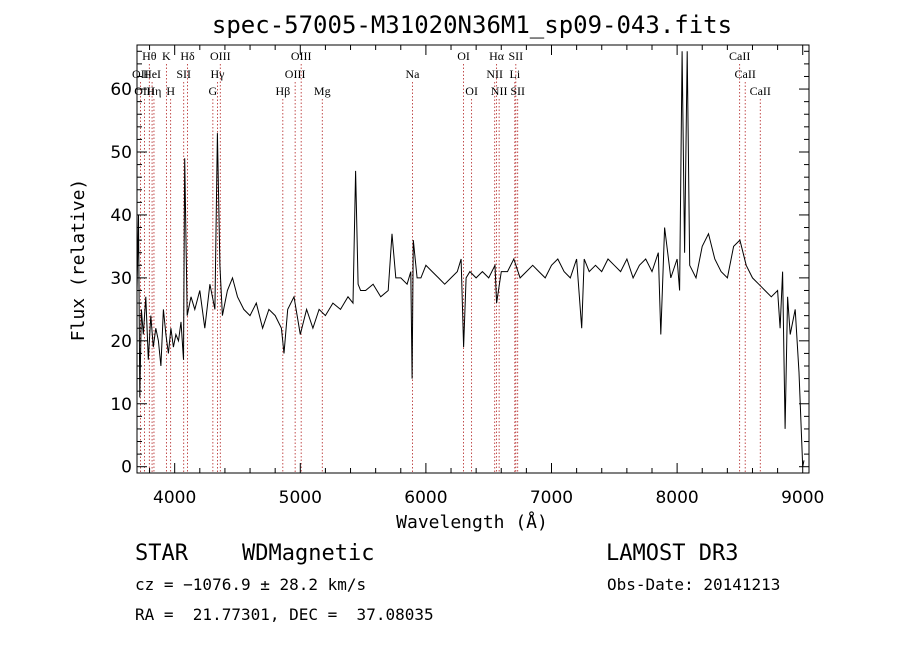 This screenshot has height=649, width=900. I want to click on spectral-line-label: Hα, so click(497, 56).